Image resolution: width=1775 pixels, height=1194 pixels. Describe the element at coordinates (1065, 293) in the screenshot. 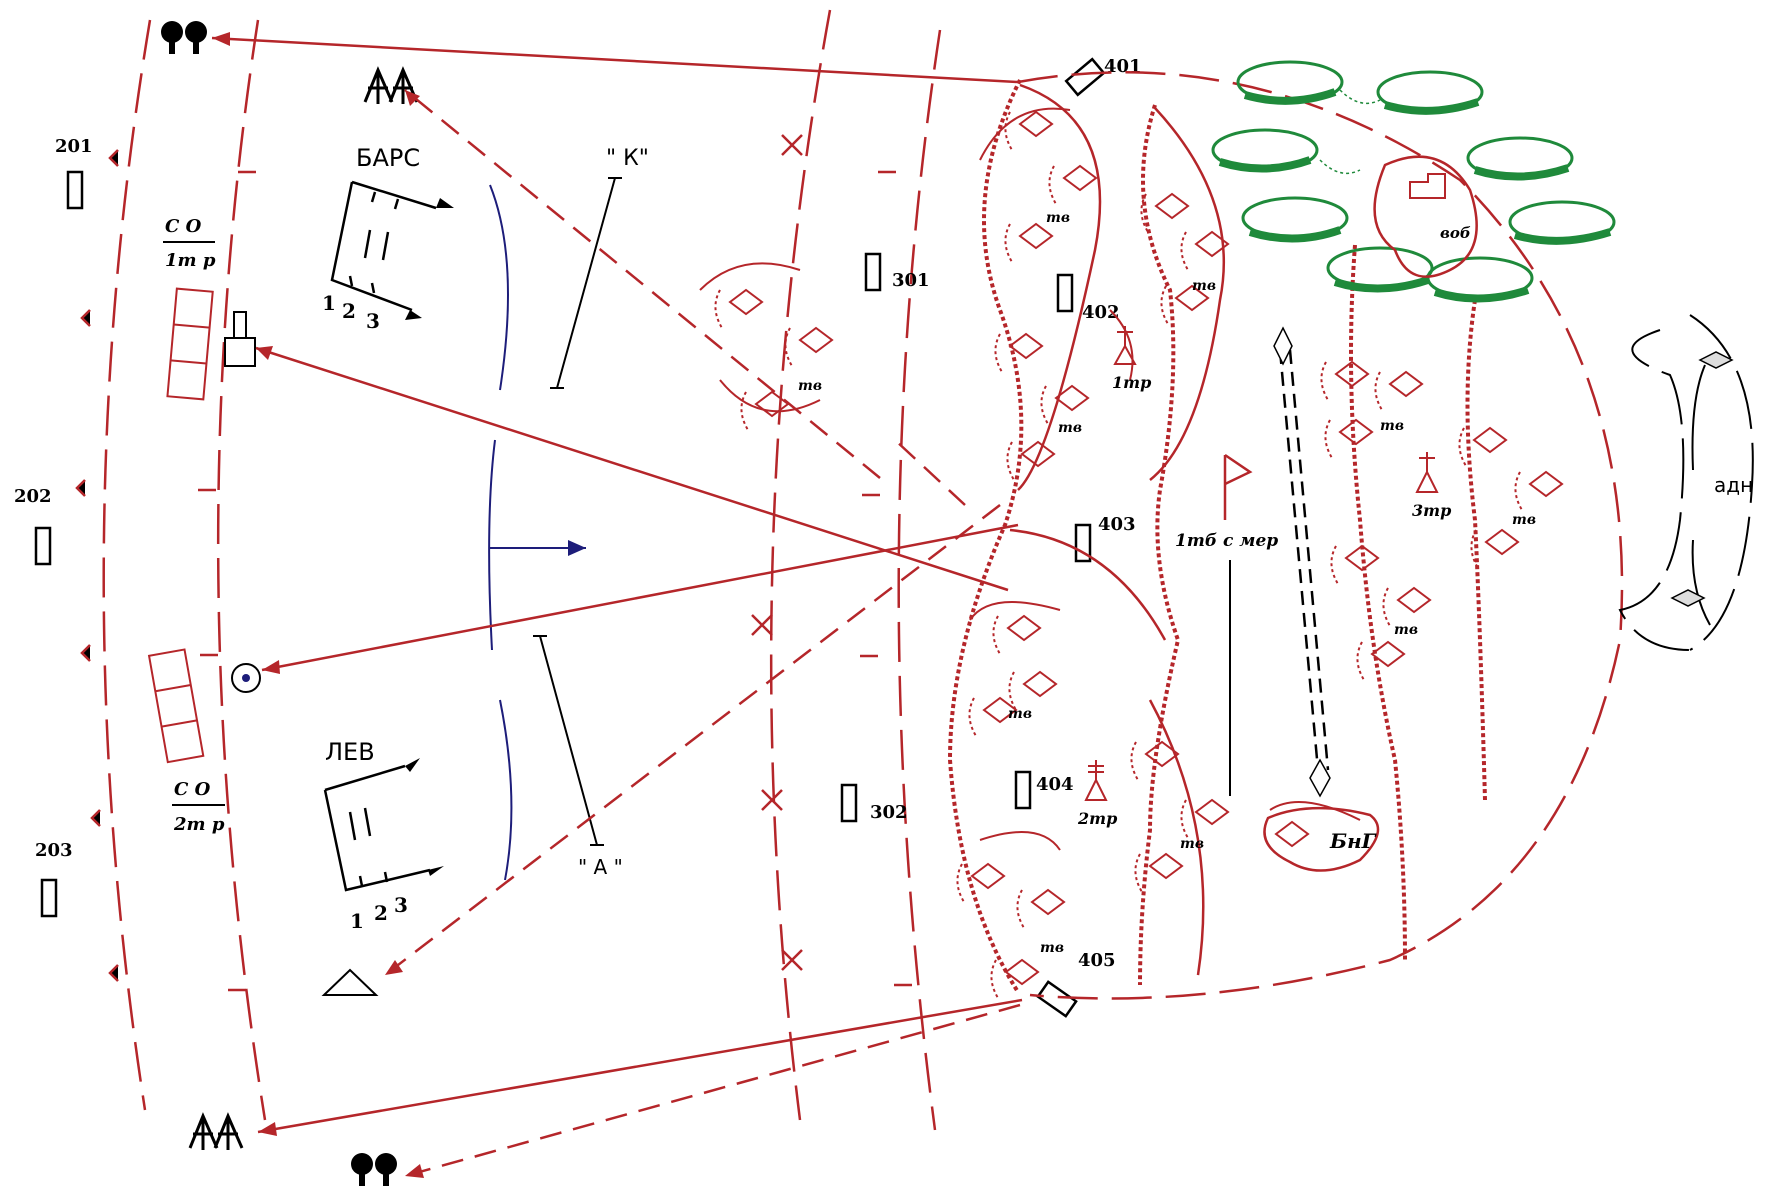

I see `post-402-marker` at that location.